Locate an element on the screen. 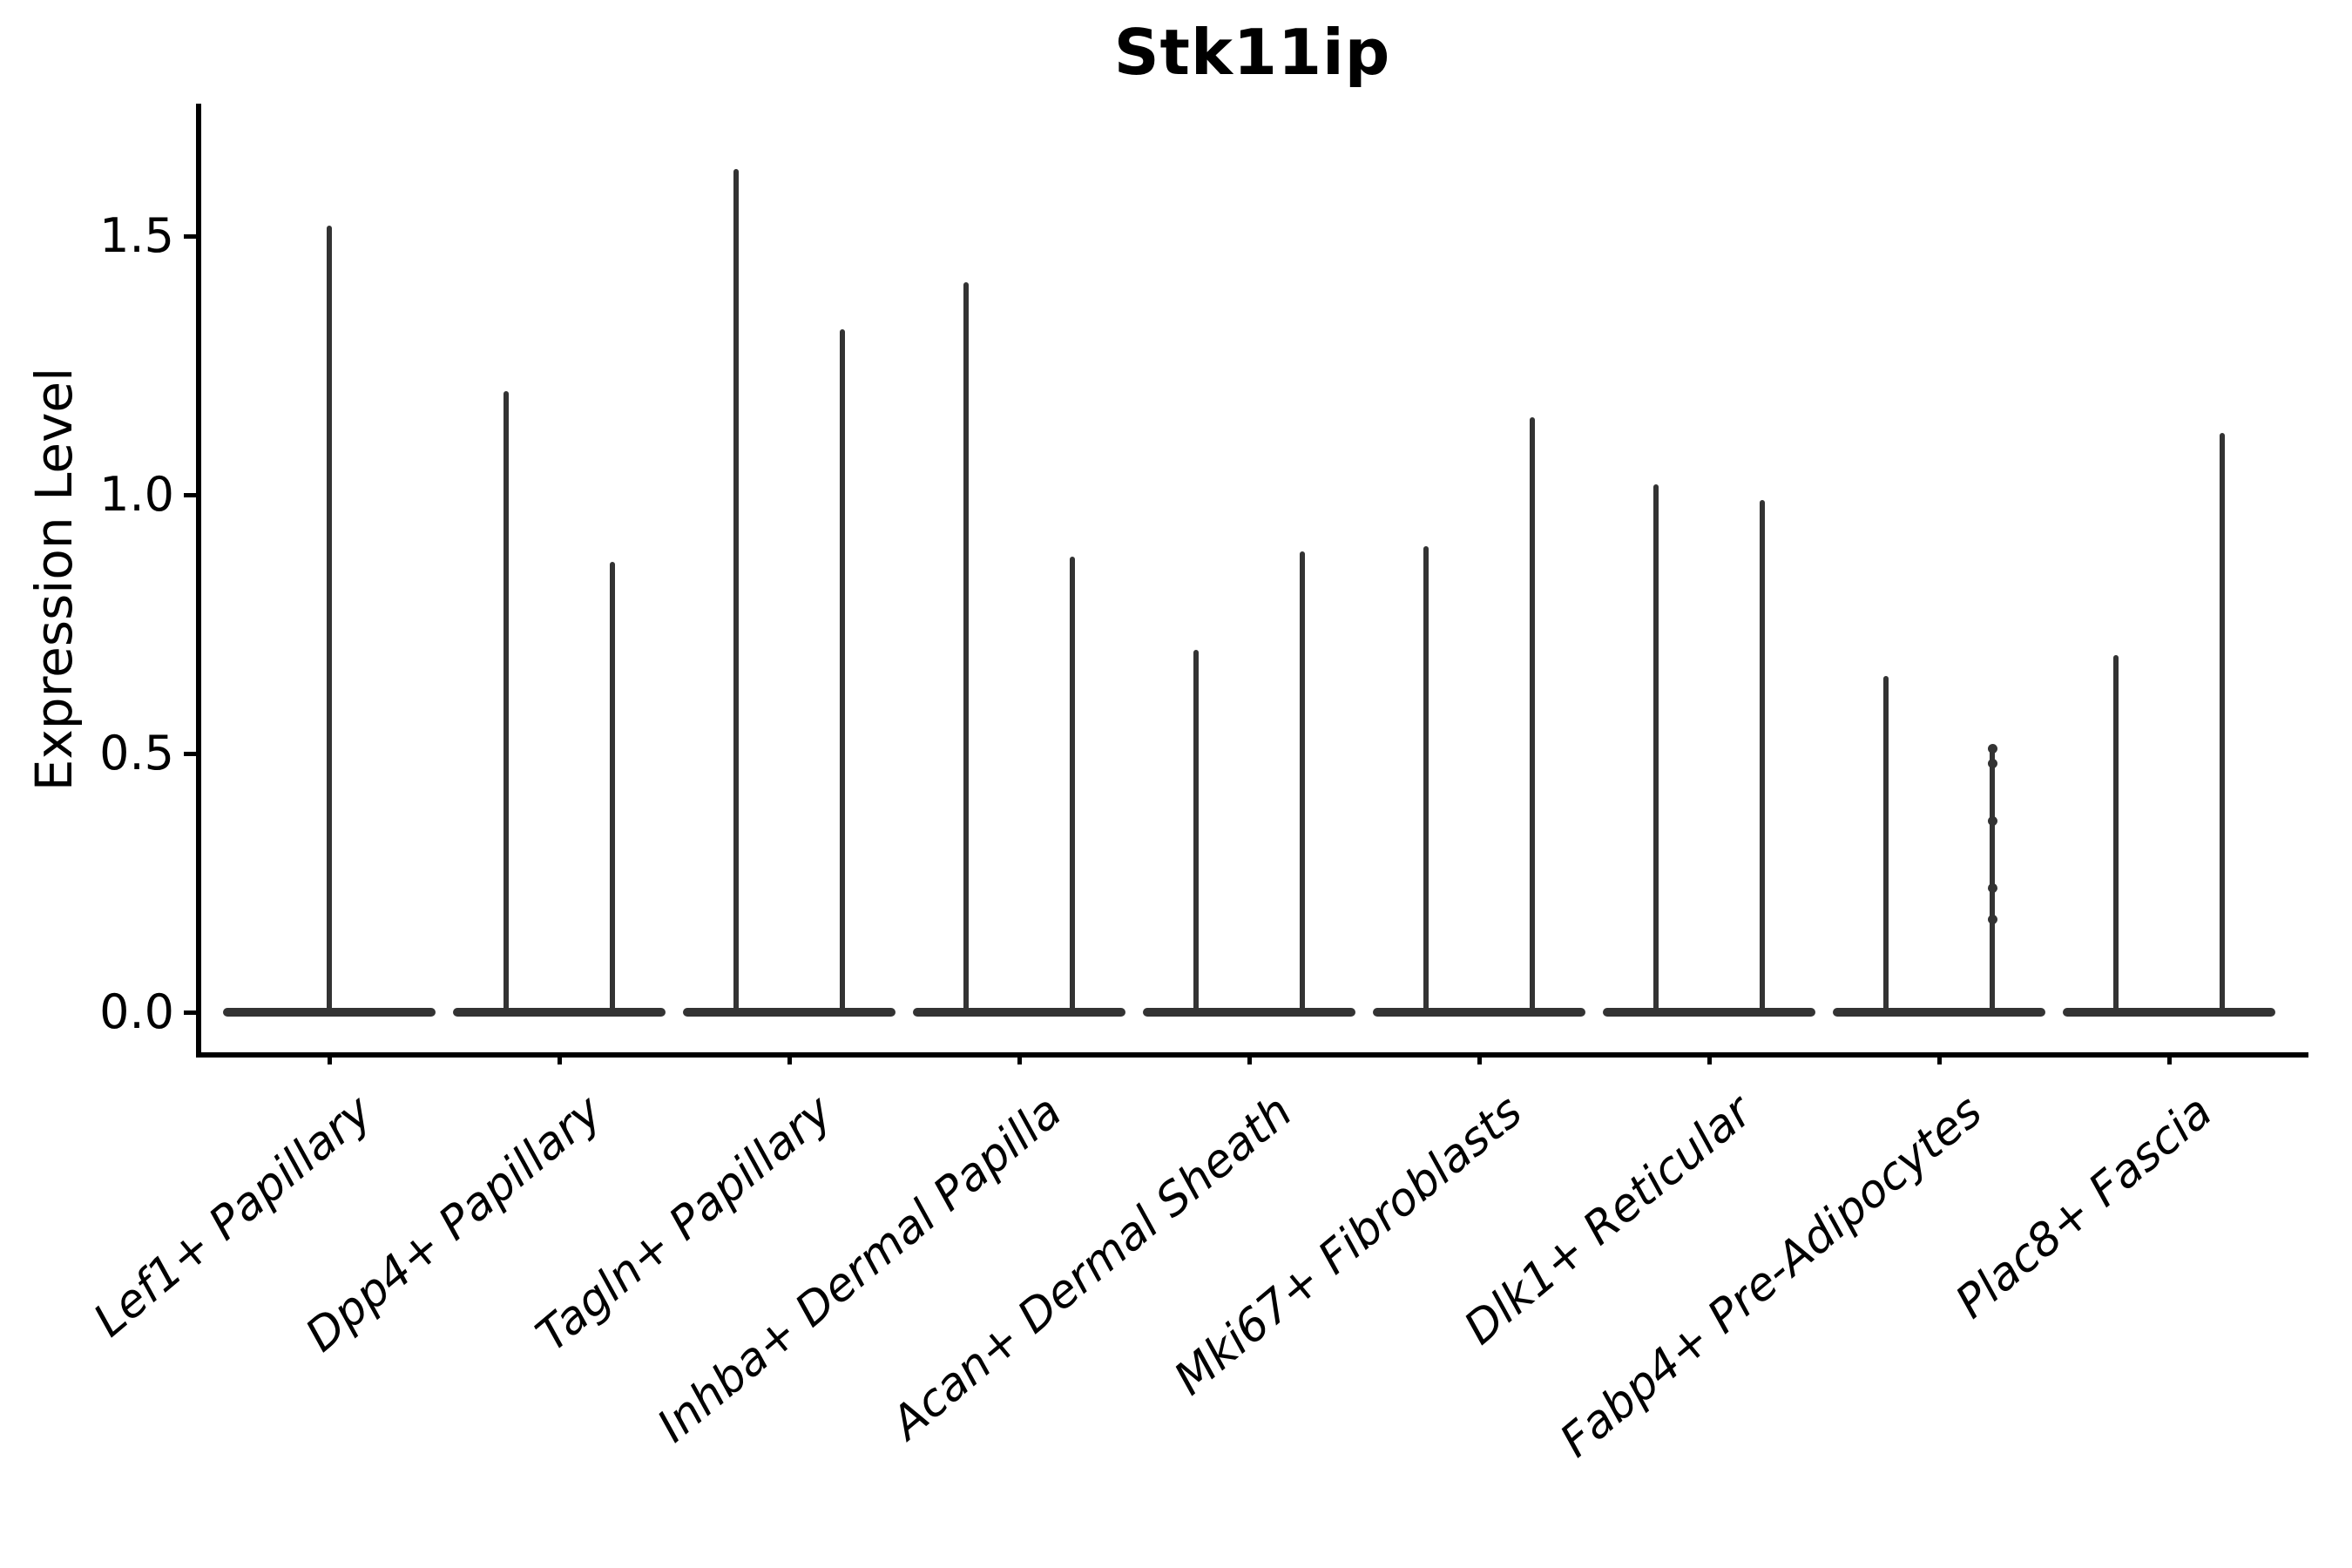 The image size is (2352, 1568). x-tick-label: Inhba+ Dermal Papilla is located at coordinates (860, 1269).